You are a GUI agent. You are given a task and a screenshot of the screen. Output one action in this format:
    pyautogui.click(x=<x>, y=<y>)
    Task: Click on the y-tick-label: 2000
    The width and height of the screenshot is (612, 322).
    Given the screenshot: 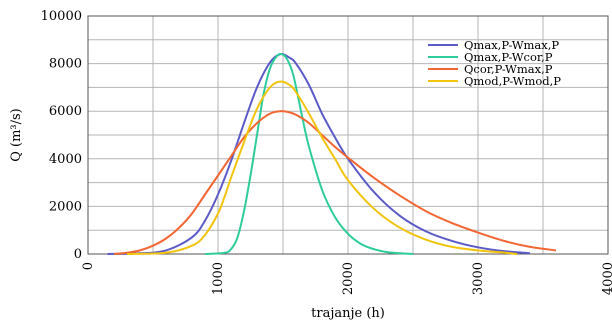 What is the action you would take?
    pyautogui.click(x=65, y=206)
    